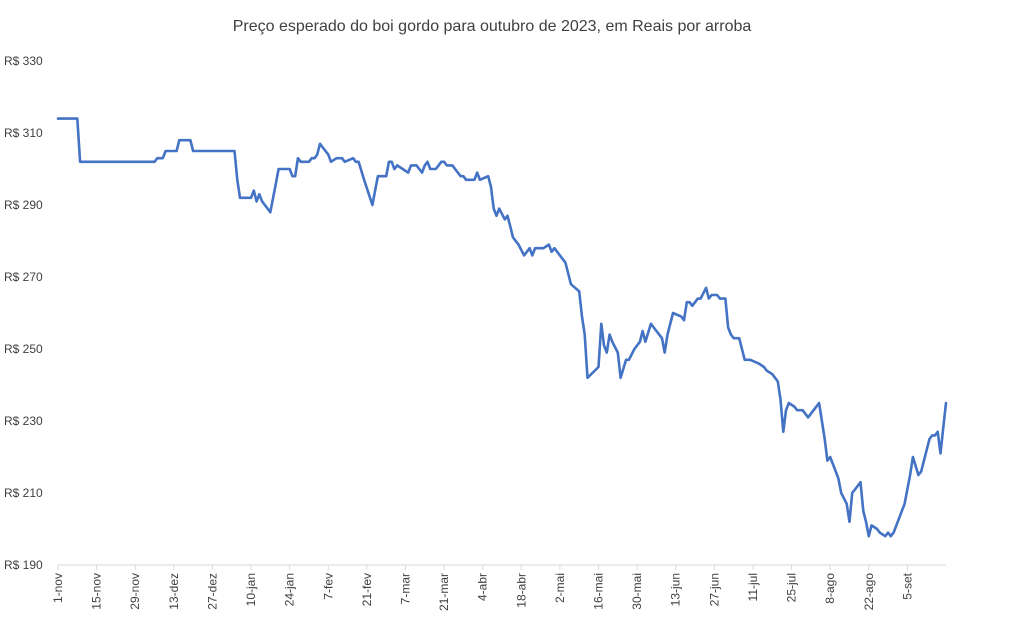 The height and width of the screenshot is (631, 1012). Describe the element at coordinates (135, 591) in the screenshot. I see `x-tick-label: 29-nov` at that location.